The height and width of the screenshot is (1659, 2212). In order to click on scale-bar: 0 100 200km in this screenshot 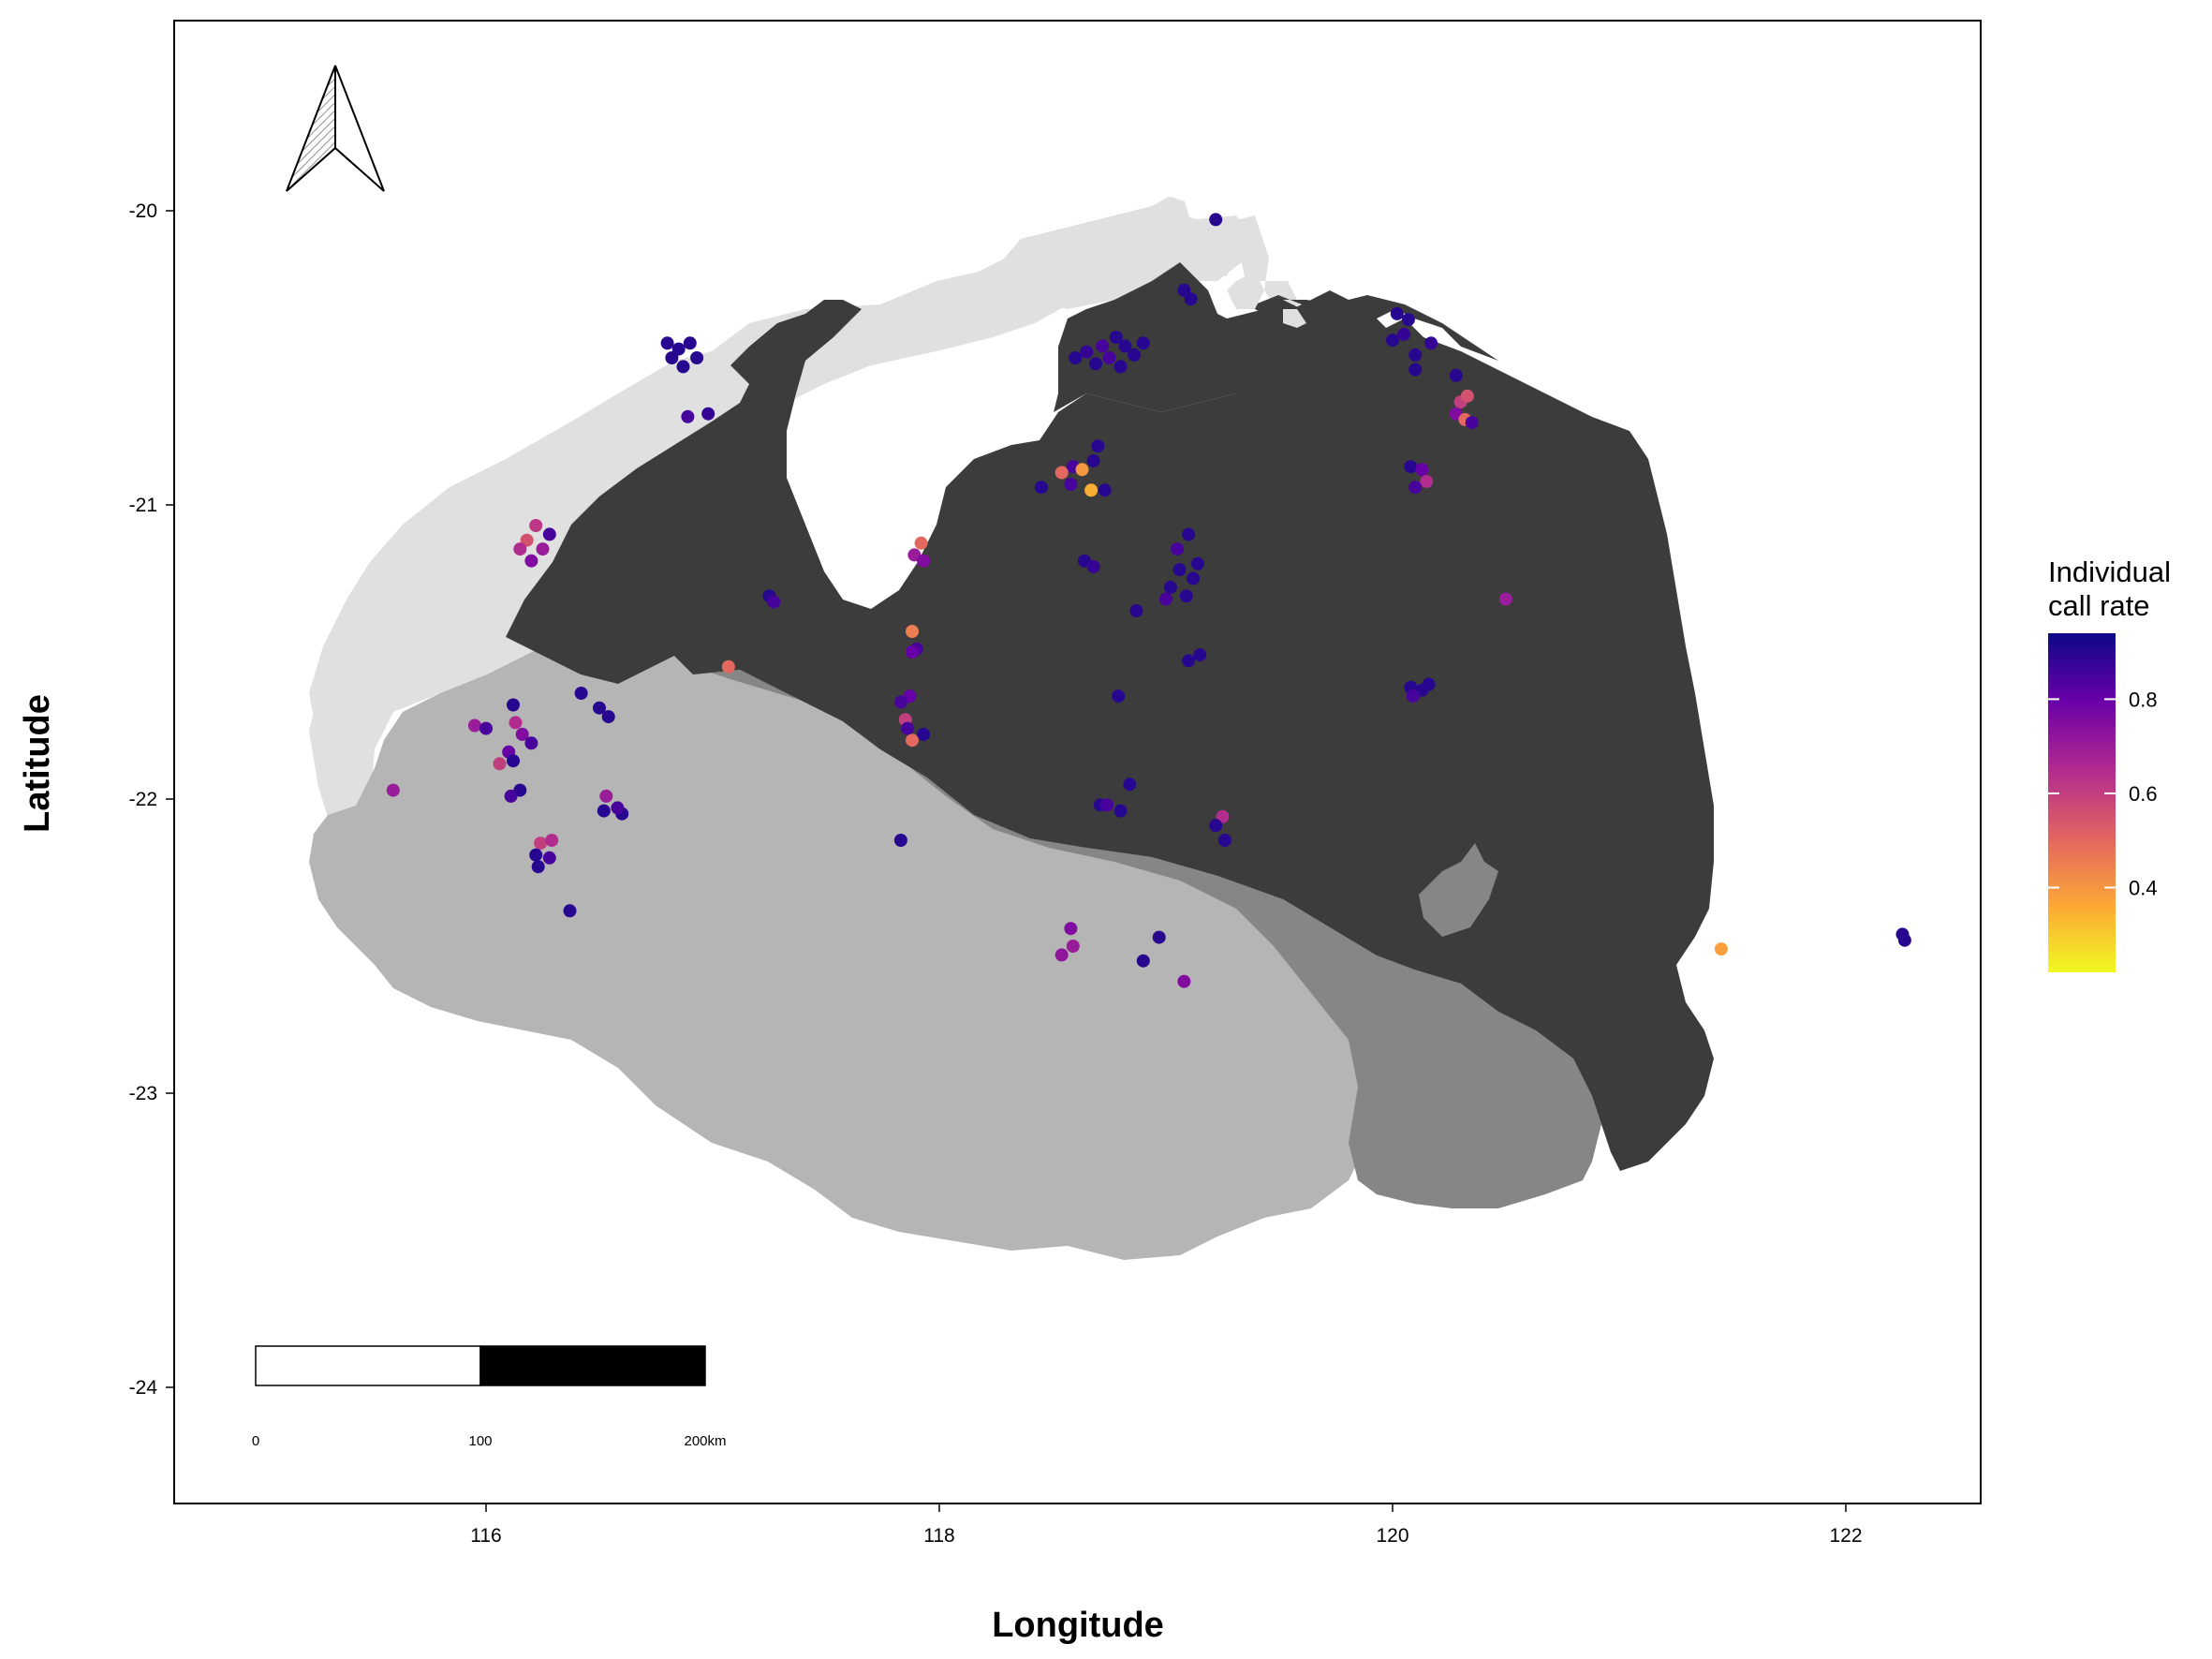, I will do `click(490, 1397)`.